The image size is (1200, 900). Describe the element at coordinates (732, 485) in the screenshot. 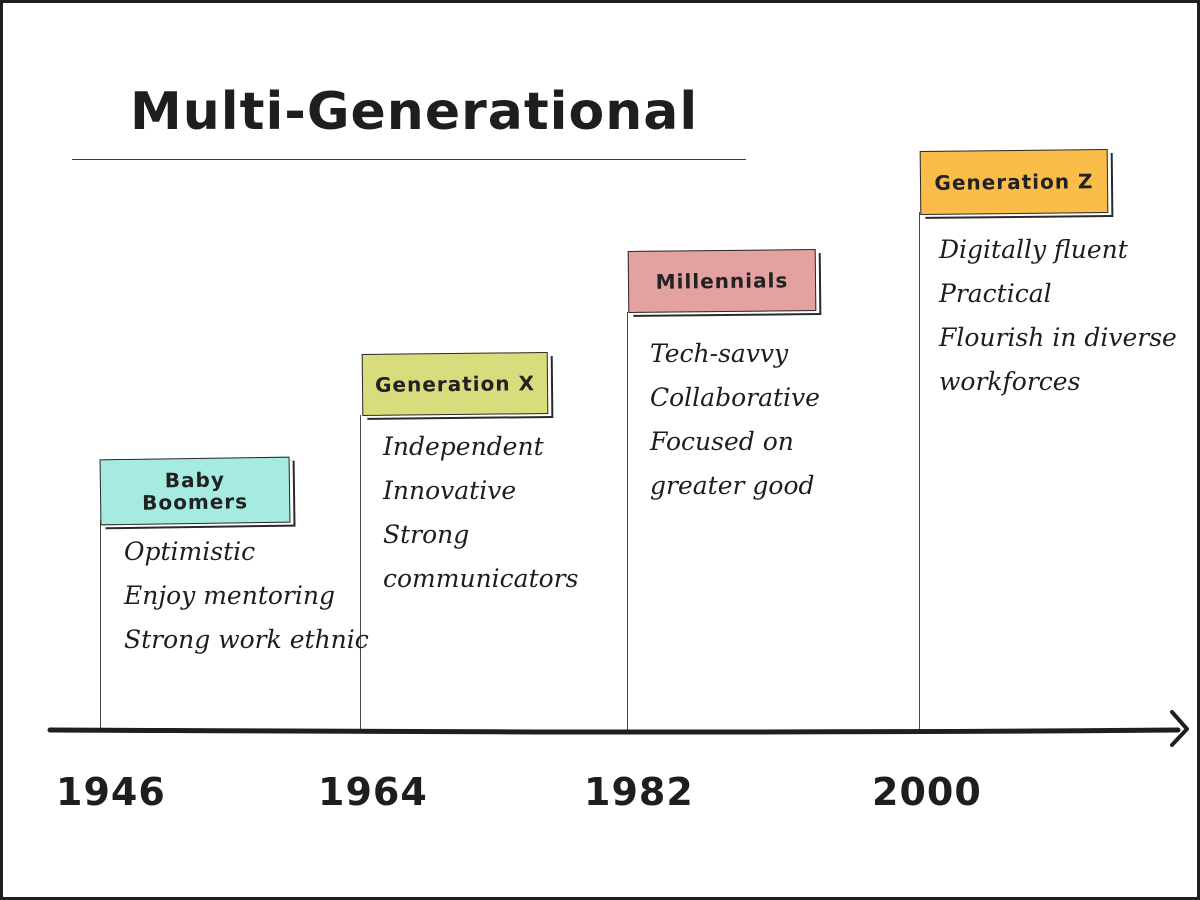

I see `trait: greater good` at that location.